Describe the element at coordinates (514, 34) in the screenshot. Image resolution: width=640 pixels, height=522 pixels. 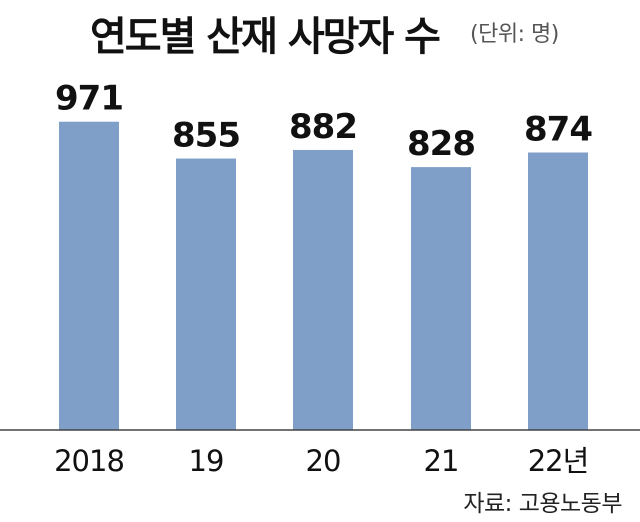
I see `unit-note: (단위: 명)` at that location.